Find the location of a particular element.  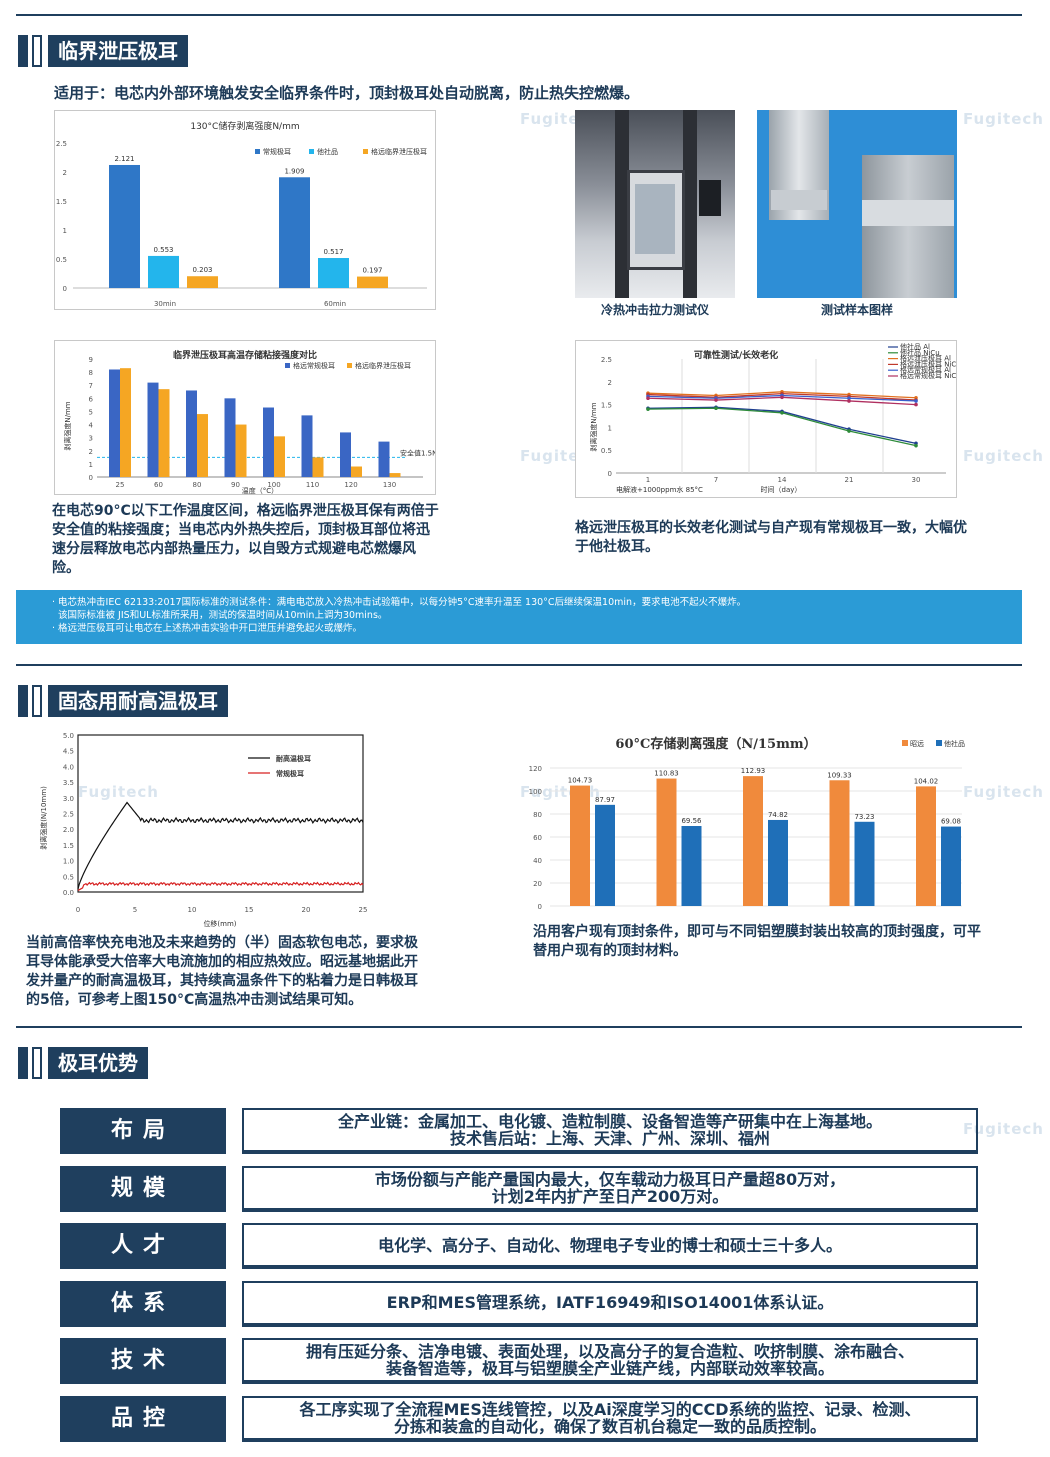

x-tick-label: 100 is located at coordinates (273, 485).